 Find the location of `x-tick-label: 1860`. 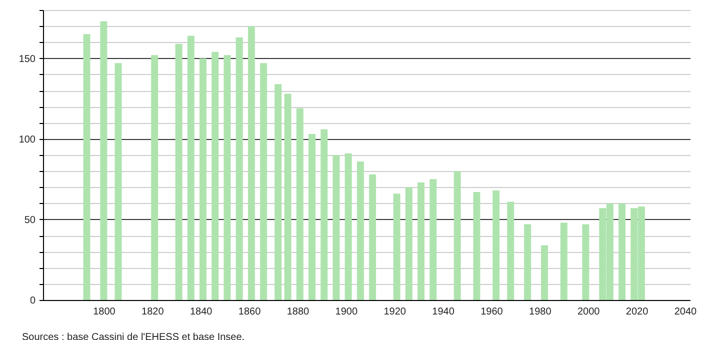

x-tick-label: 1860 is located at coordinates (250, 312).